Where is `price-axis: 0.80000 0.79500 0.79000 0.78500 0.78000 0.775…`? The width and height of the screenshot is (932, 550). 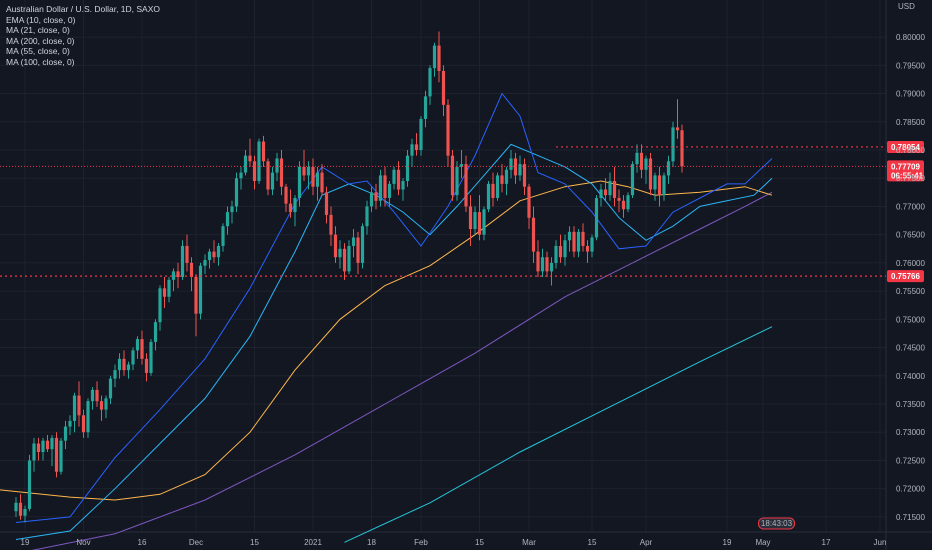 price-axis: 0.80000 0.79500 0.79000 0.78500 0.78000 0.775… is located at coordinates (910, 277).